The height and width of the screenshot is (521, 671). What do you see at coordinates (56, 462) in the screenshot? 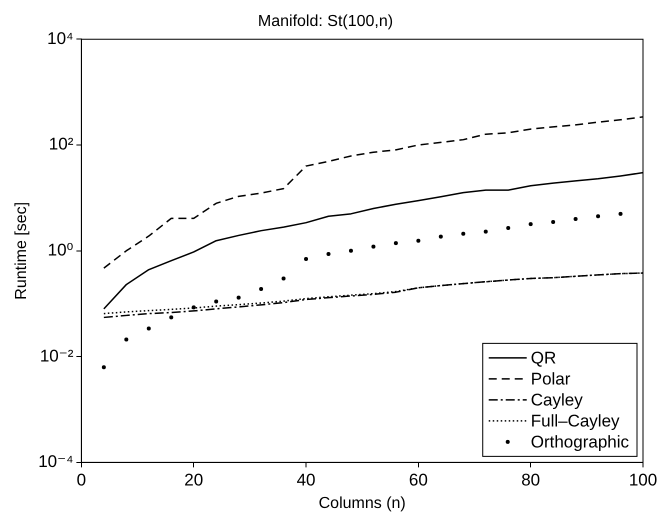
I see `y-tick-label: 10⁻⁴` at bounding box center [56, 462].